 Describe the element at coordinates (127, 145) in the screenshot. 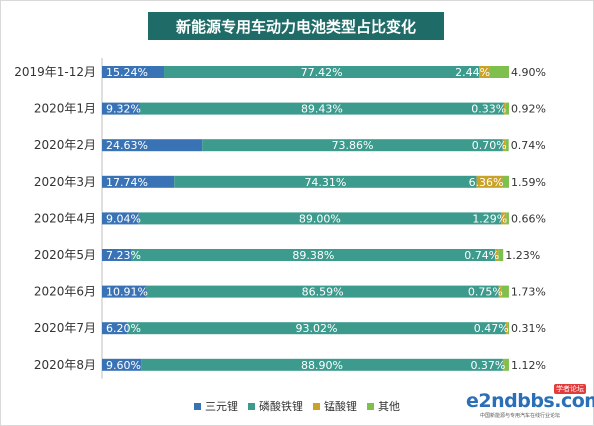

I see `data-label: 24.63%` at that location.